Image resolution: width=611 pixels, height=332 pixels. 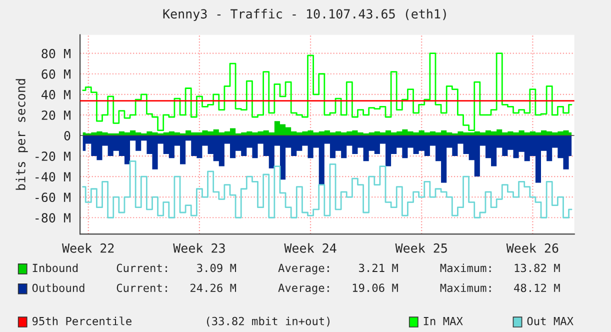 What do you see at coordinates (550, 321) in the screenshot?
I see `legend-label: Out MAX` at bounding box center [550, 321].